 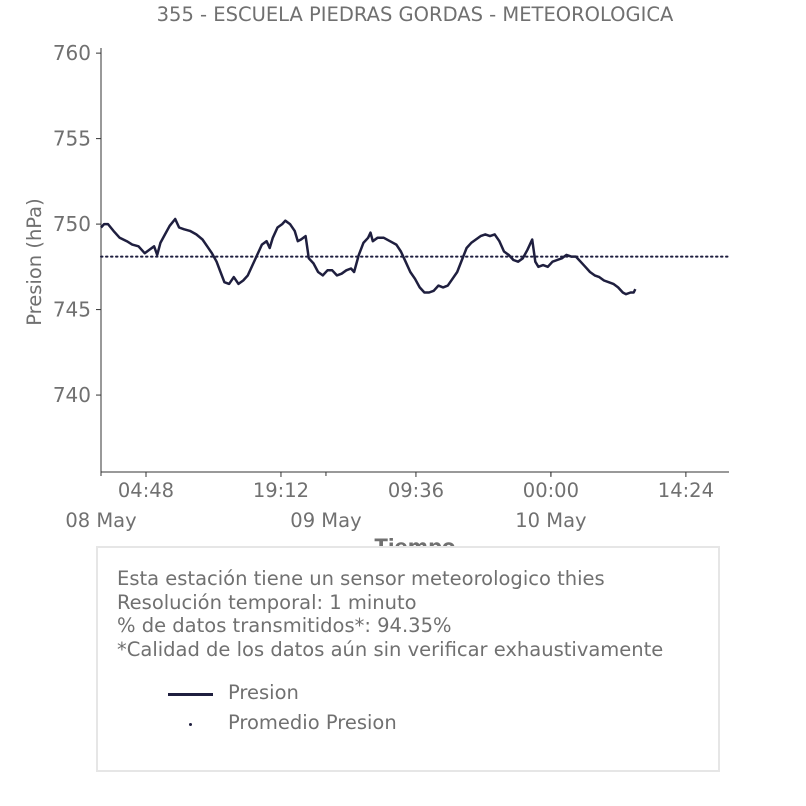 I want to click on legend-label-presion: Presion, so click(x=263, y=692).